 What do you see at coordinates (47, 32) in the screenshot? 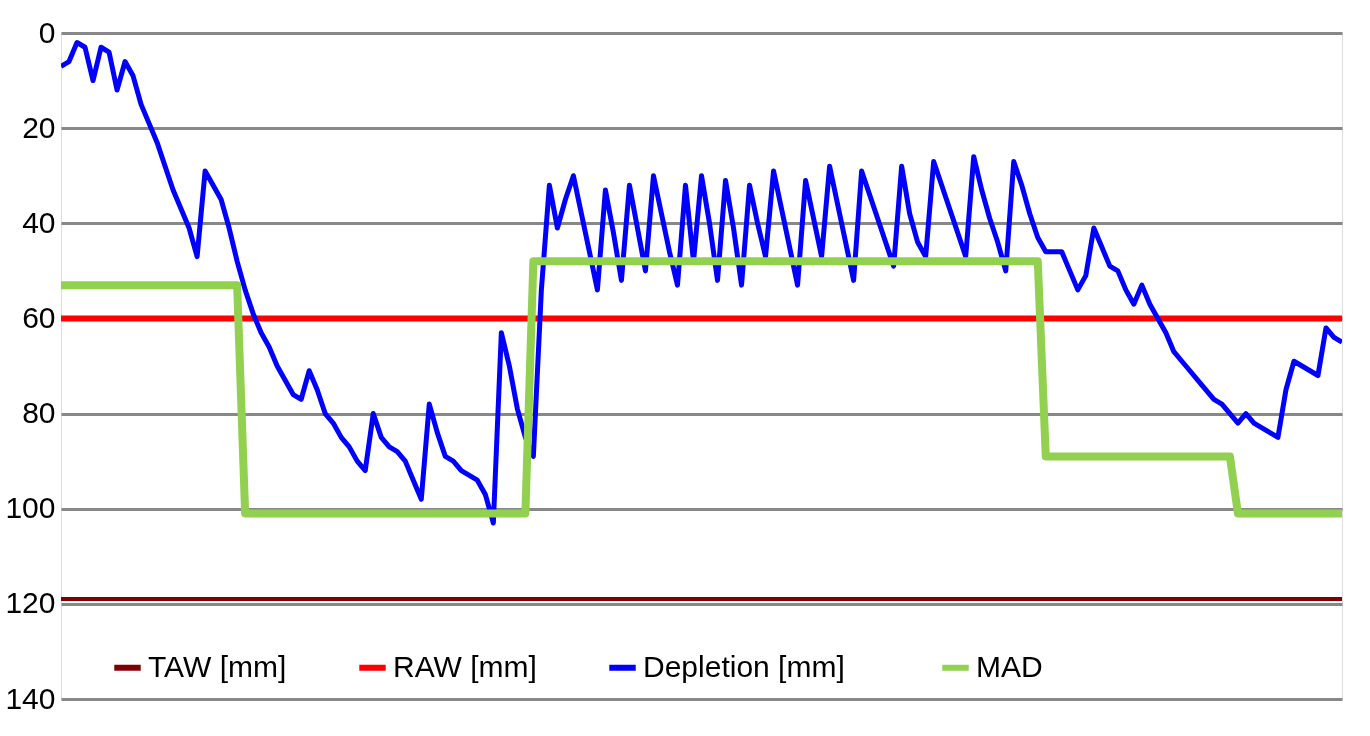
I see `y-tick-label: 0` at bounding box center [47, 32].